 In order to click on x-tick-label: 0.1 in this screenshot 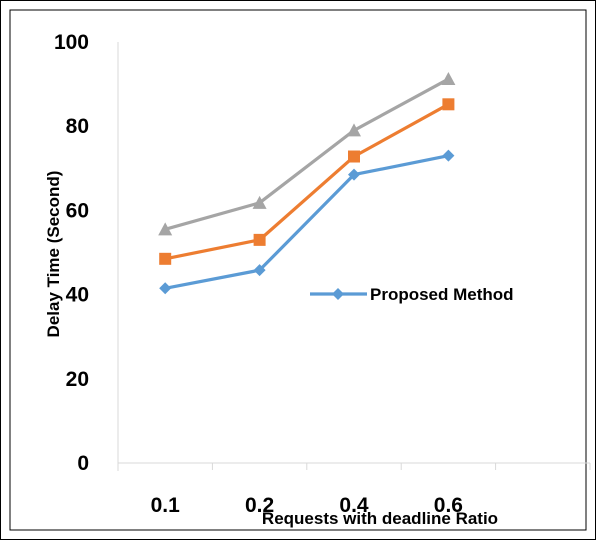, I will do `click(166, 505)`.